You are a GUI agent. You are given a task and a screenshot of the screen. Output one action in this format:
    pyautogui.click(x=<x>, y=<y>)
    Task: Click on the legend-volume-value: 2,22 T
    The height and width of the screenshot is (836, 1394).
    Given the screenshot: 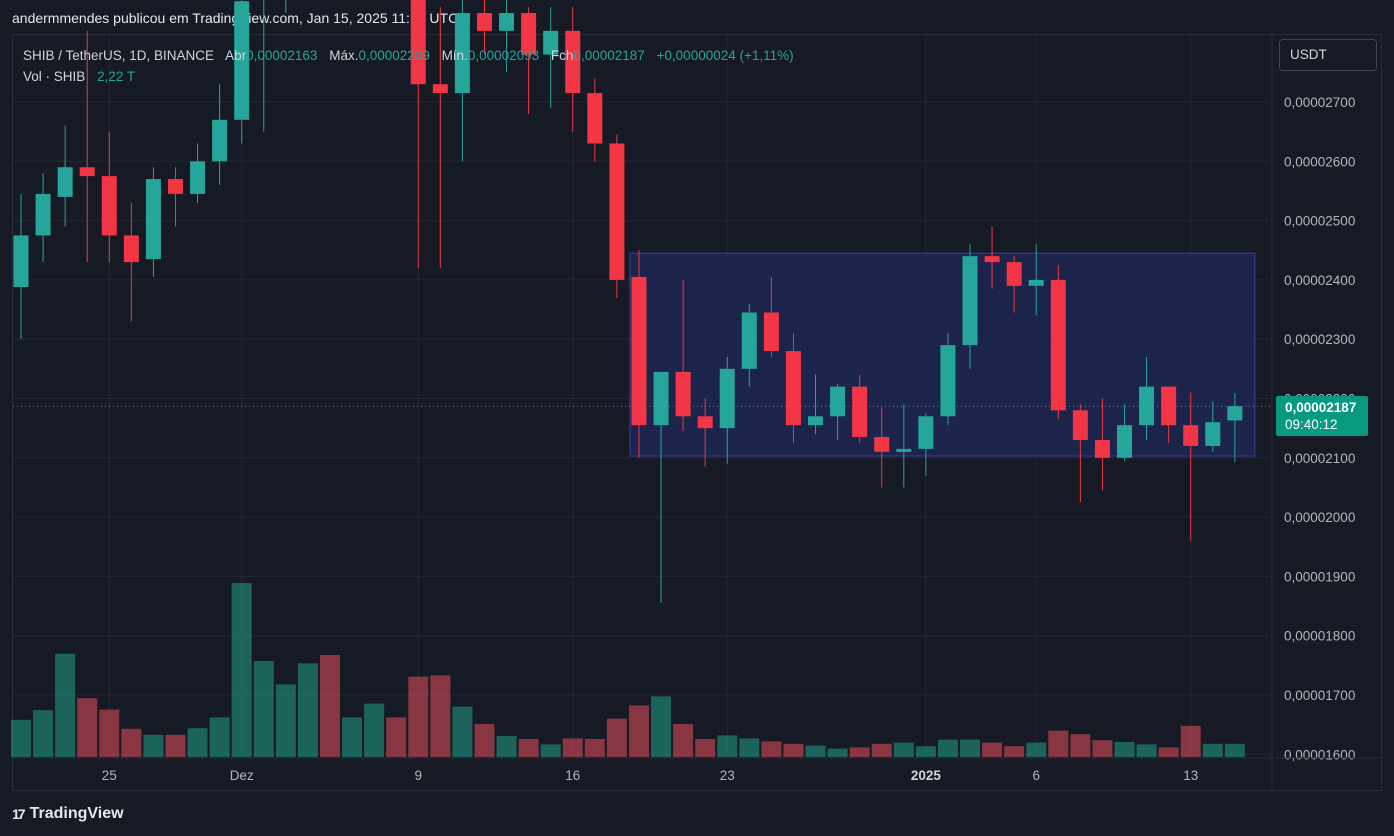 What is the action you would take?
    pyautogui.click(x=116, y=76)
    